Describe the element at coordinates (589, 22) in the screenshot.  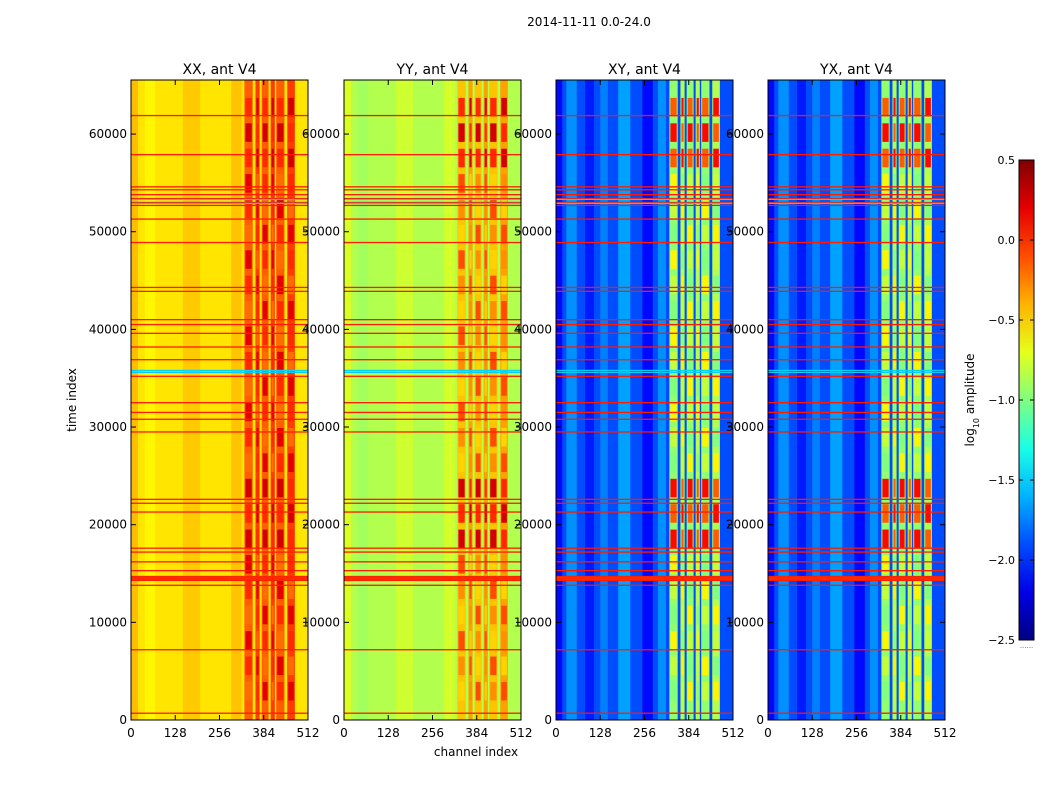
I see `figure-suptitle: 2014-11-11 0.0-24.0` at that location.